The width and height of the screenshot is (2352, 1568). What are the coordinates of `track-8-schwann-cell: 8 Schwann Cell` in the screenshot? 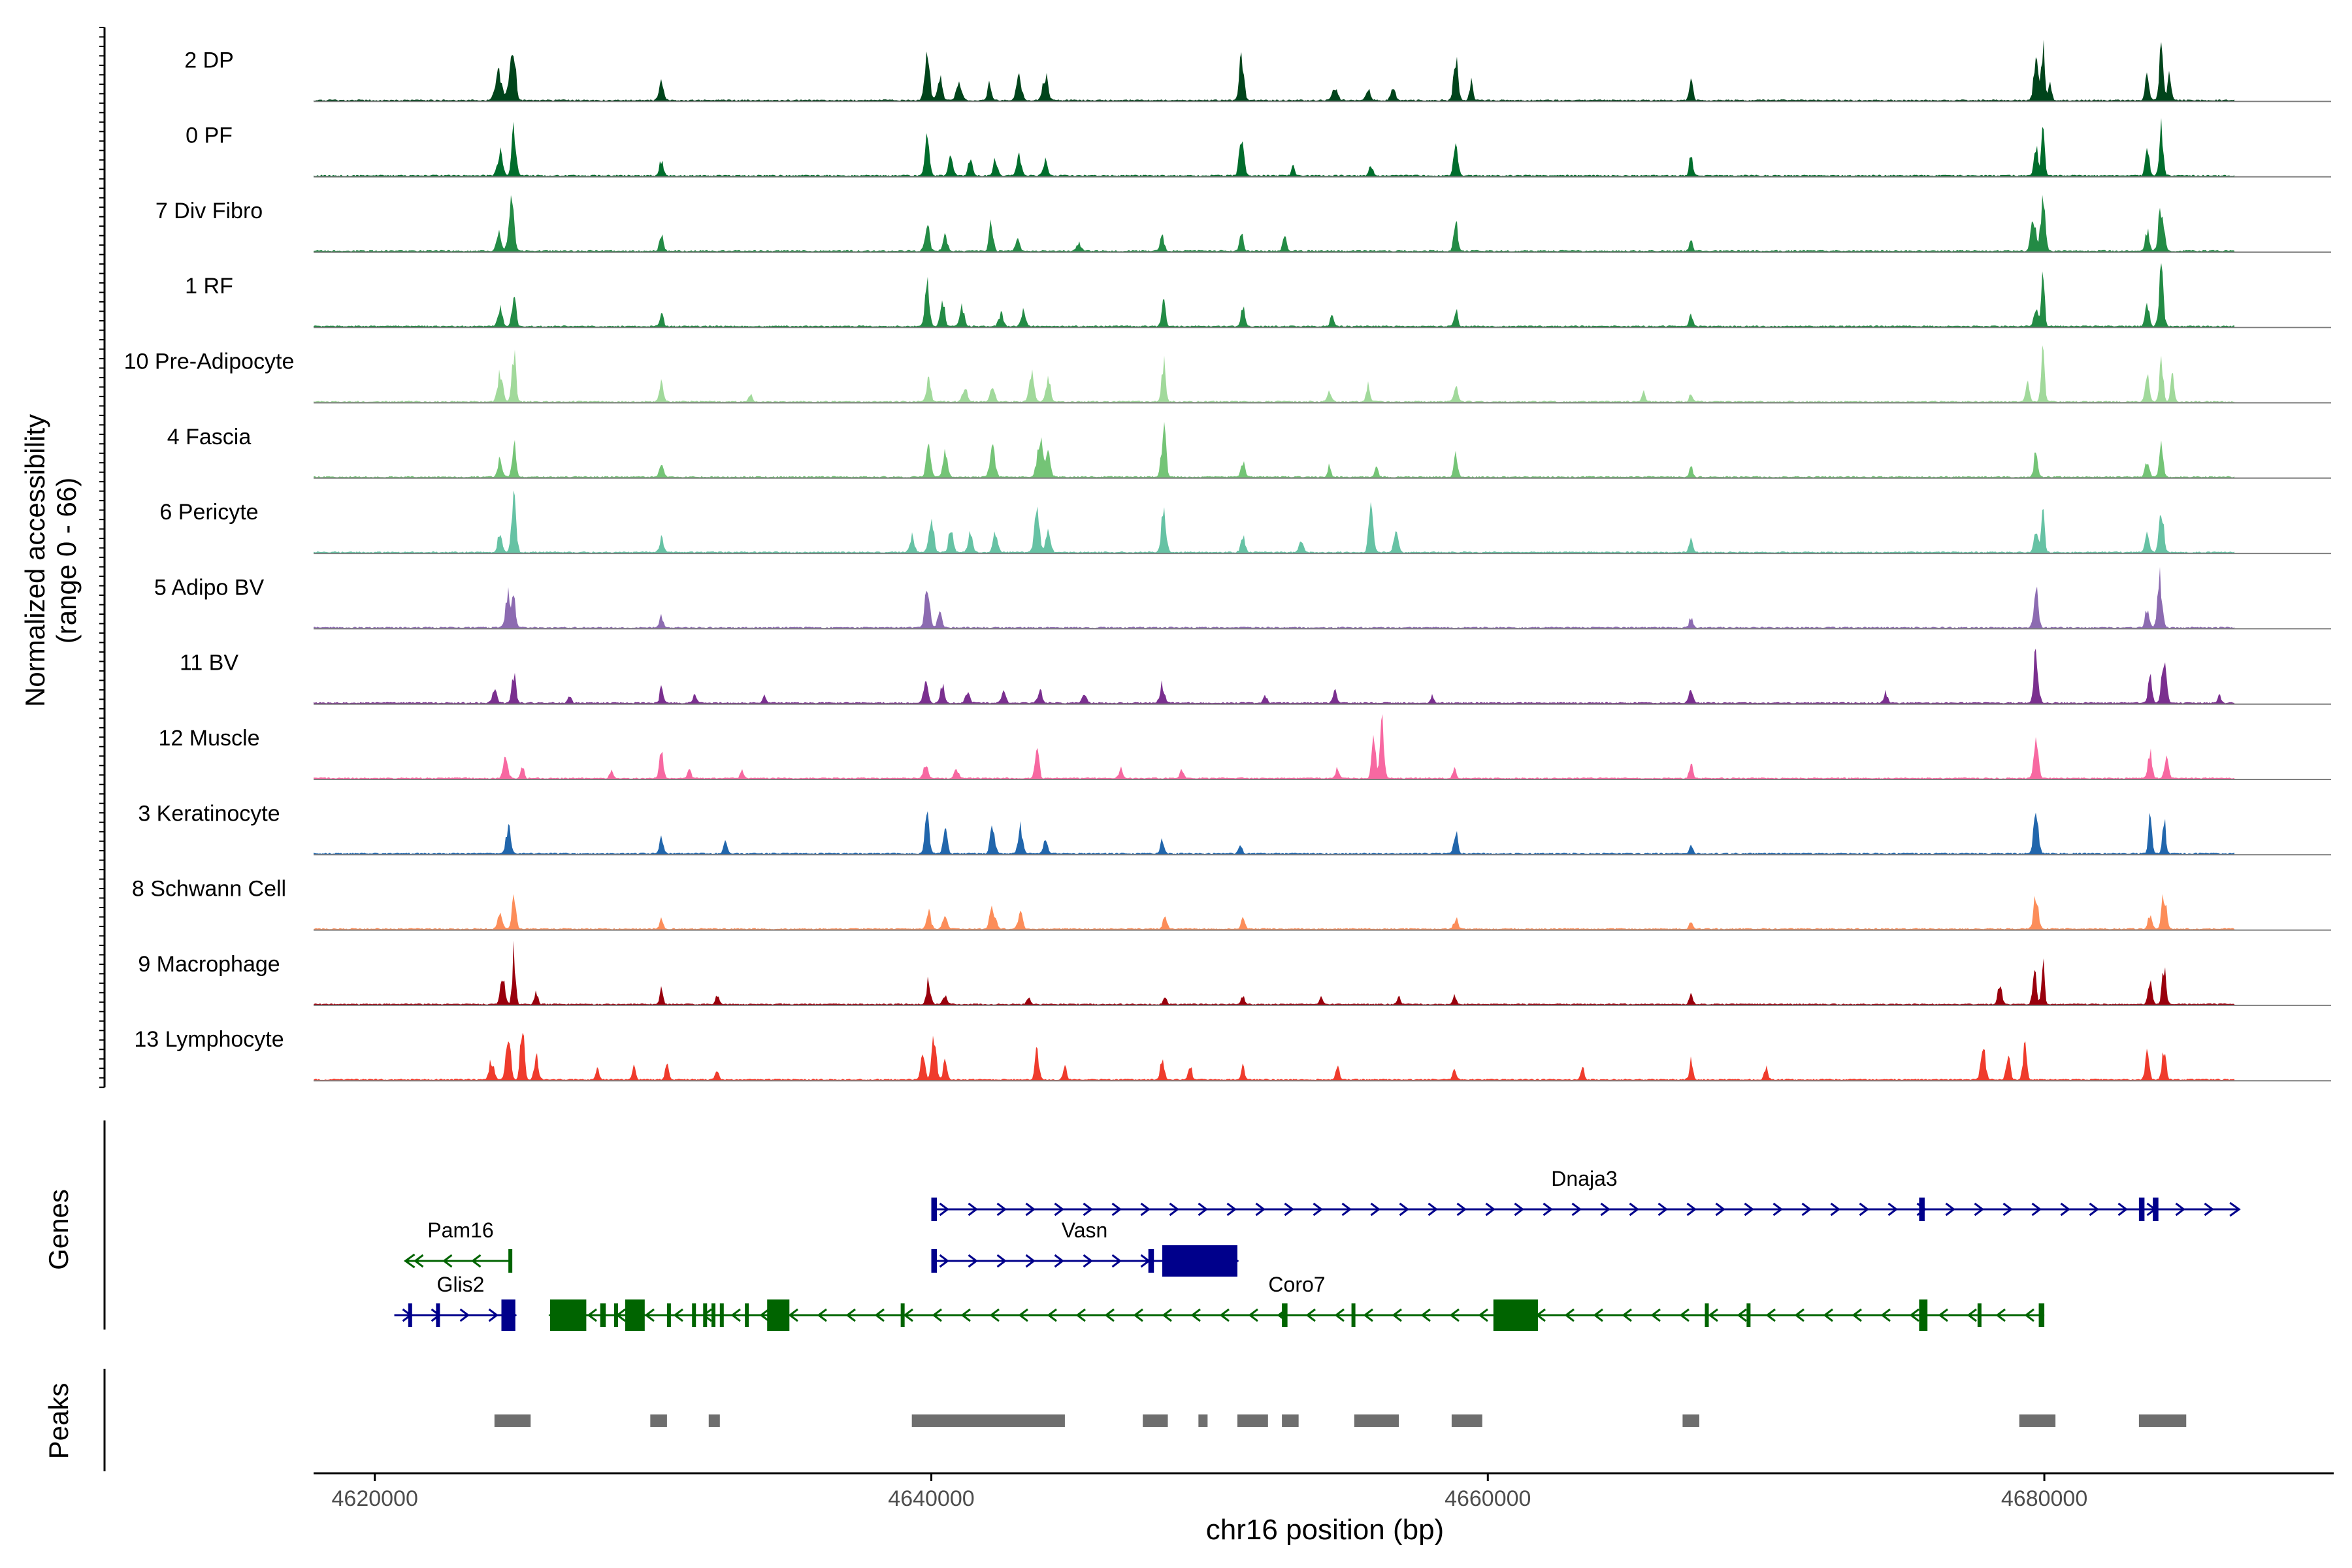 It's located at (1231, 904).